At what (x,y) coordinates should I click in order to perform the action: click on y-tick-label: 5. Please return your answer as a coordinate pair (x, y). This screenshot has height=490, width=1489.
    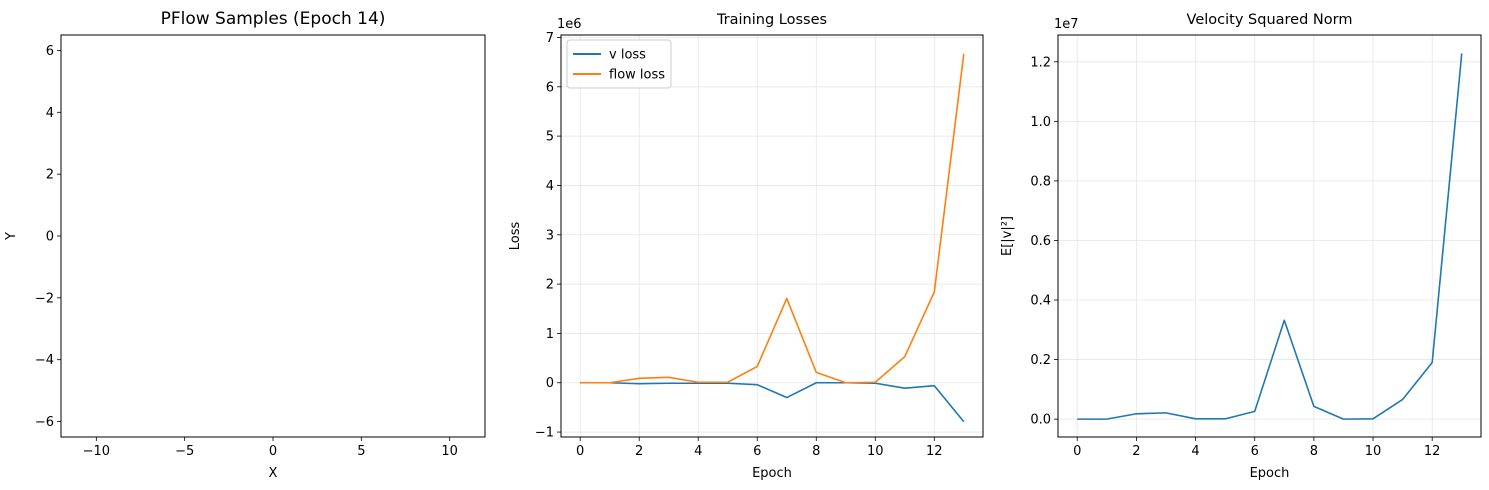
    Looking at the image, I should click on (550, 137).